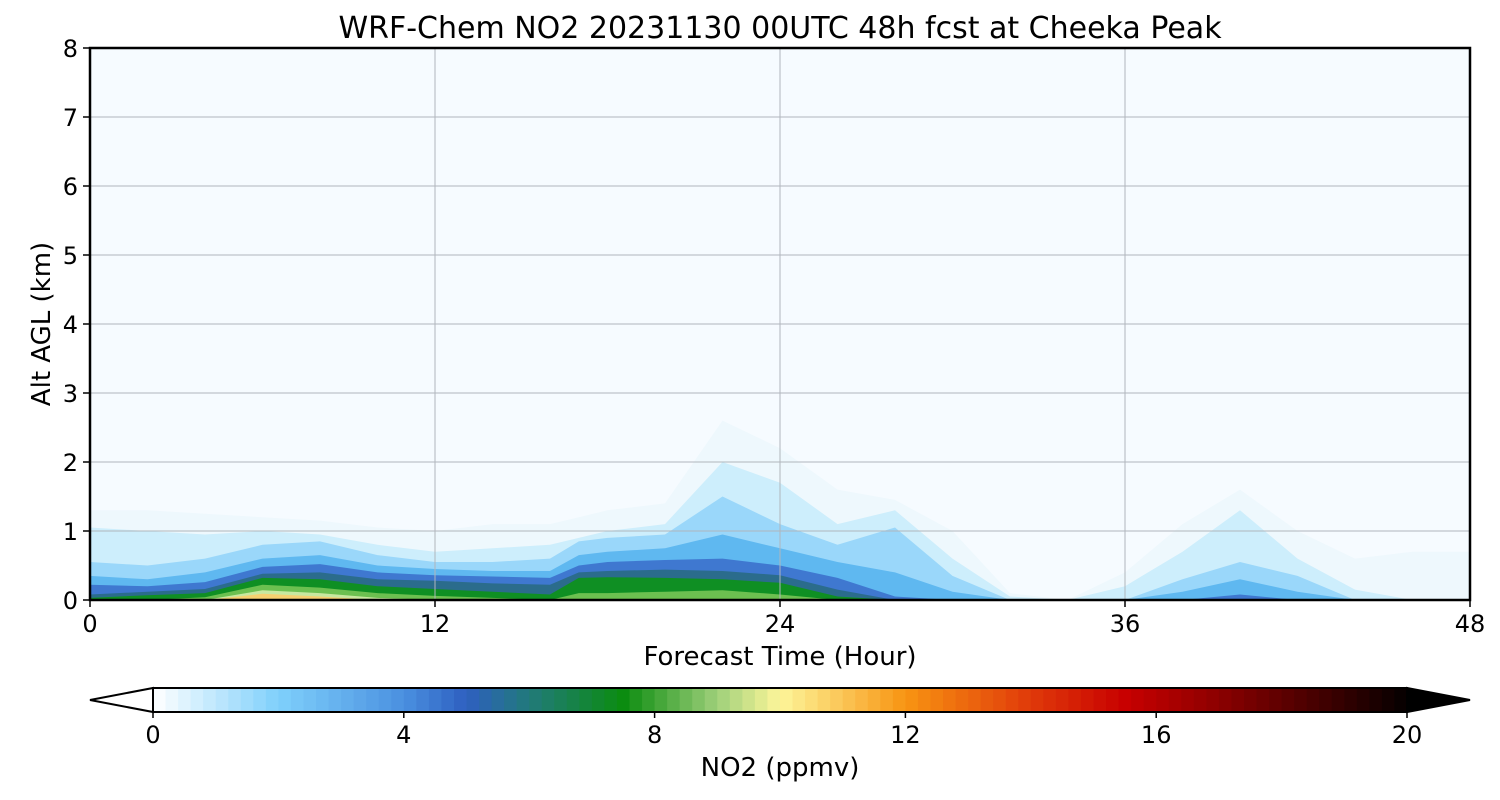  I want to click on colorbar-ticks: 0 4 8 12 16 20, so click(783, 730).